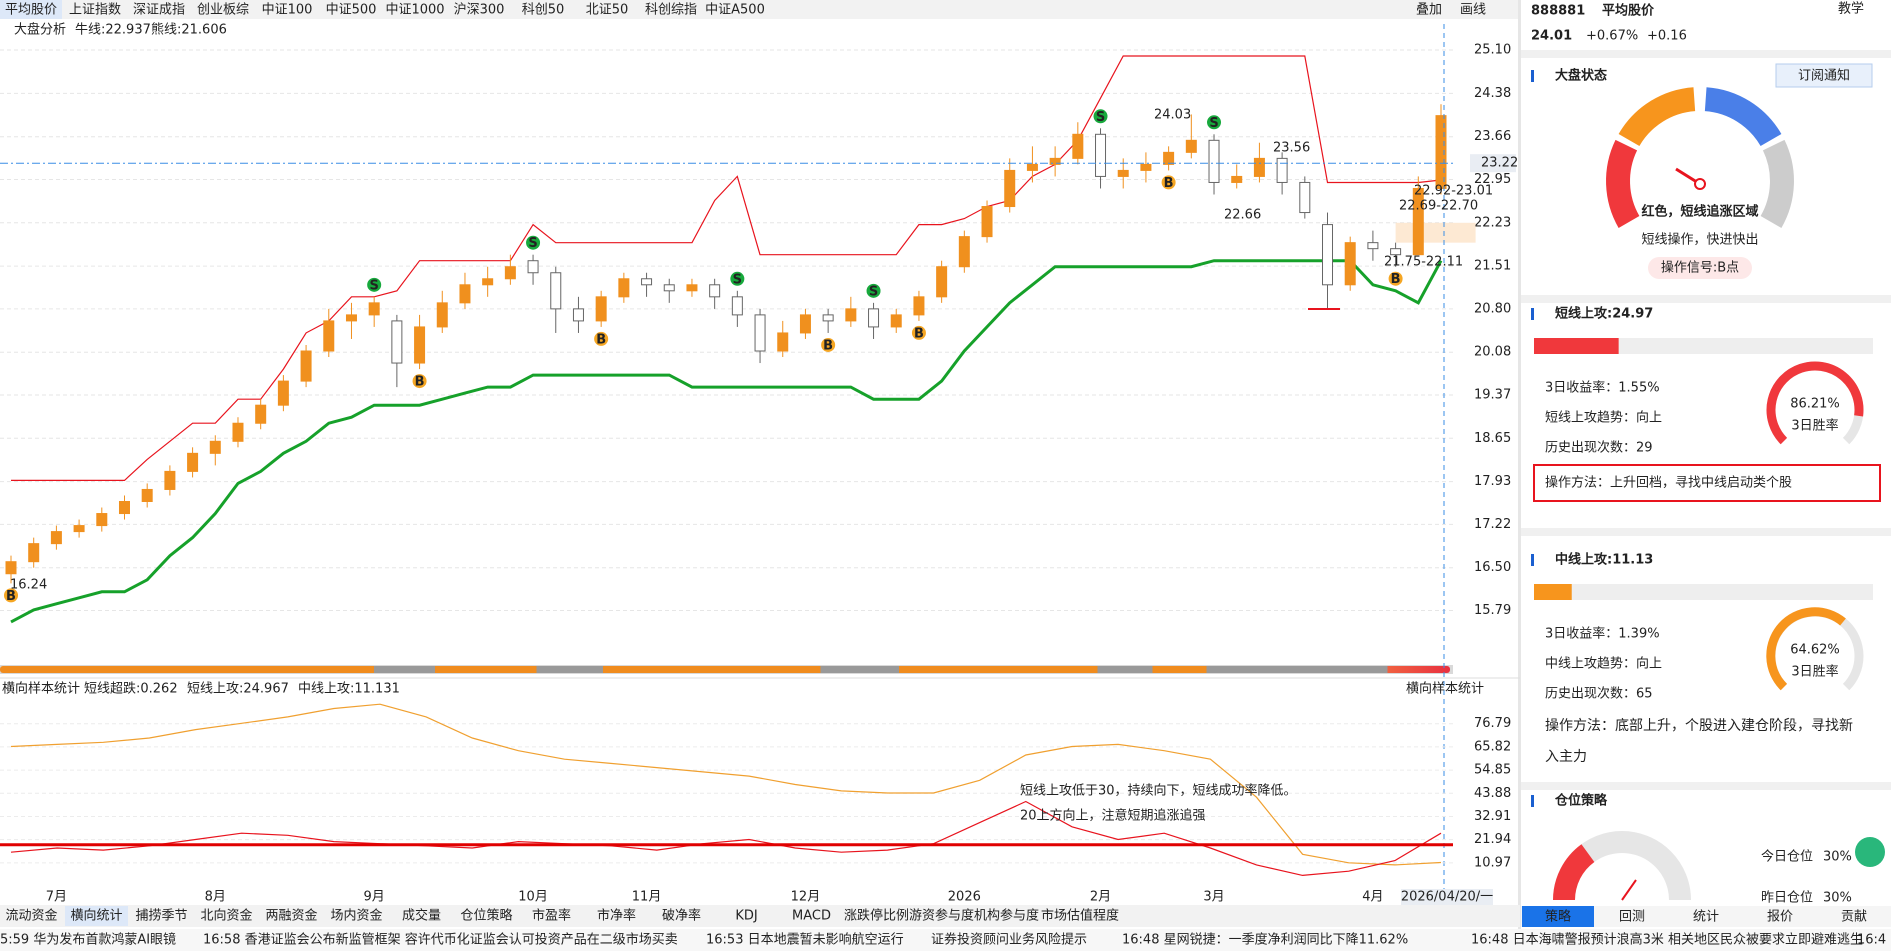  I want to click on x-tick-label: 11月, so click(647, 897).